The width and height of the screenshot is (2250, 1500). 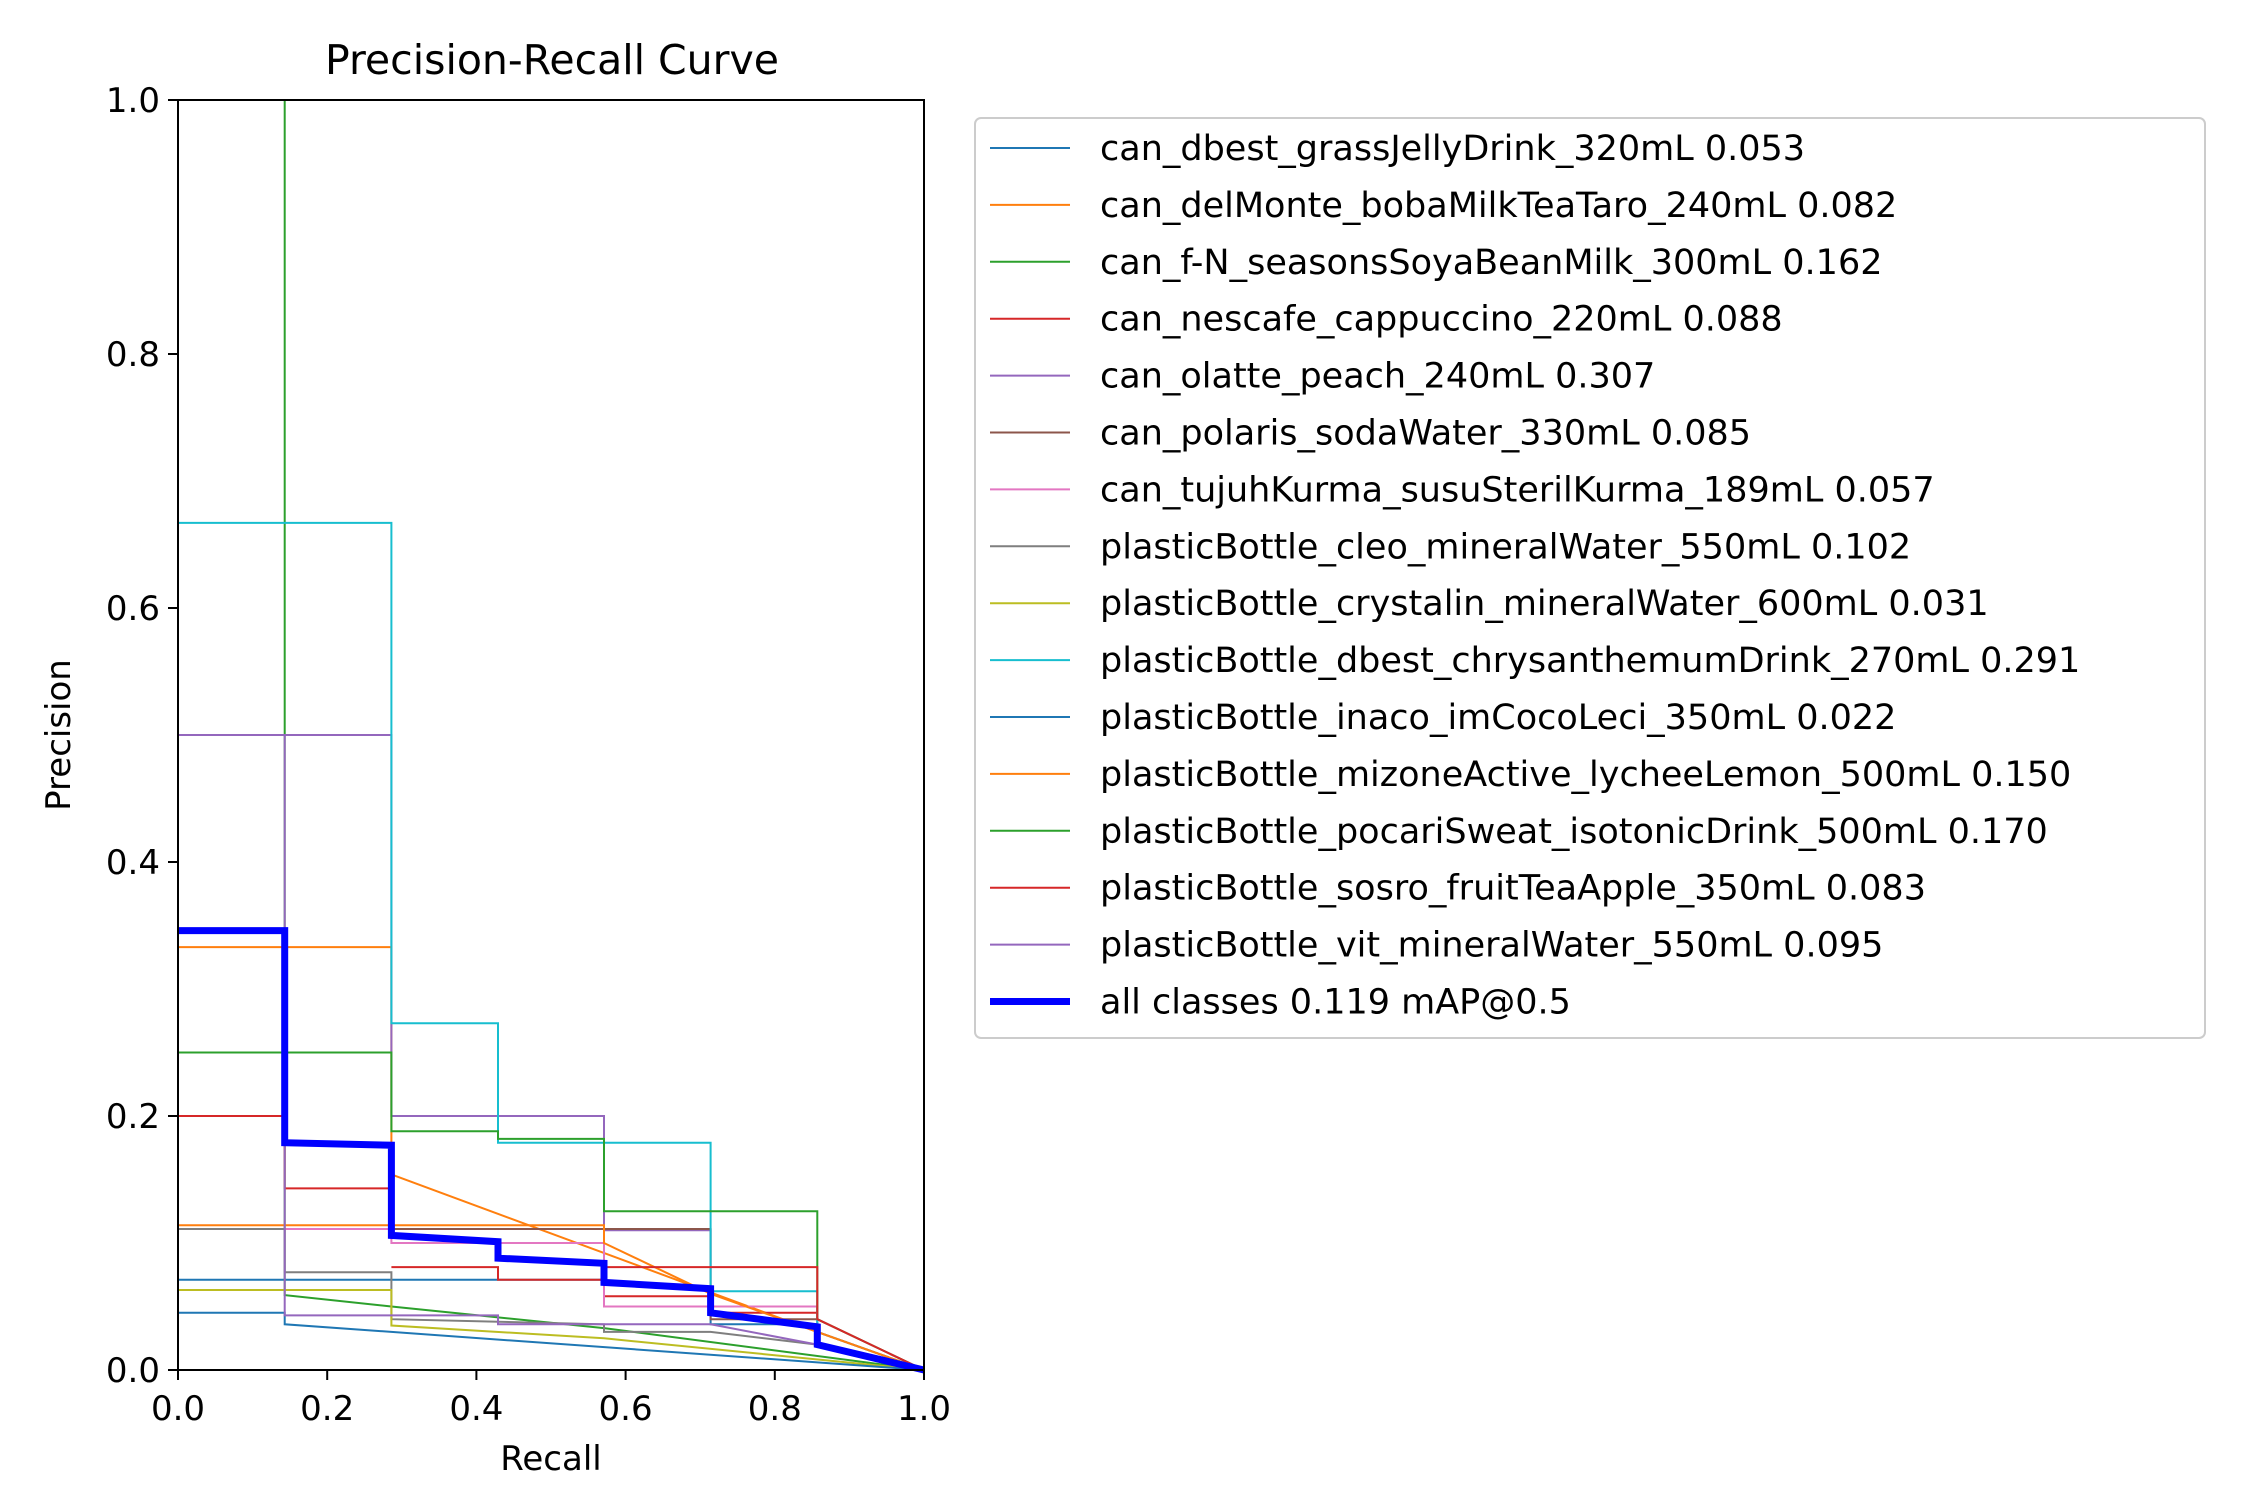 What do you see at coordinates (1425, 434) in the screenshot?
I see `legend-label-6: can_polaris_sodaWater_330mL 0.085` at bounding box center [1425, 434].